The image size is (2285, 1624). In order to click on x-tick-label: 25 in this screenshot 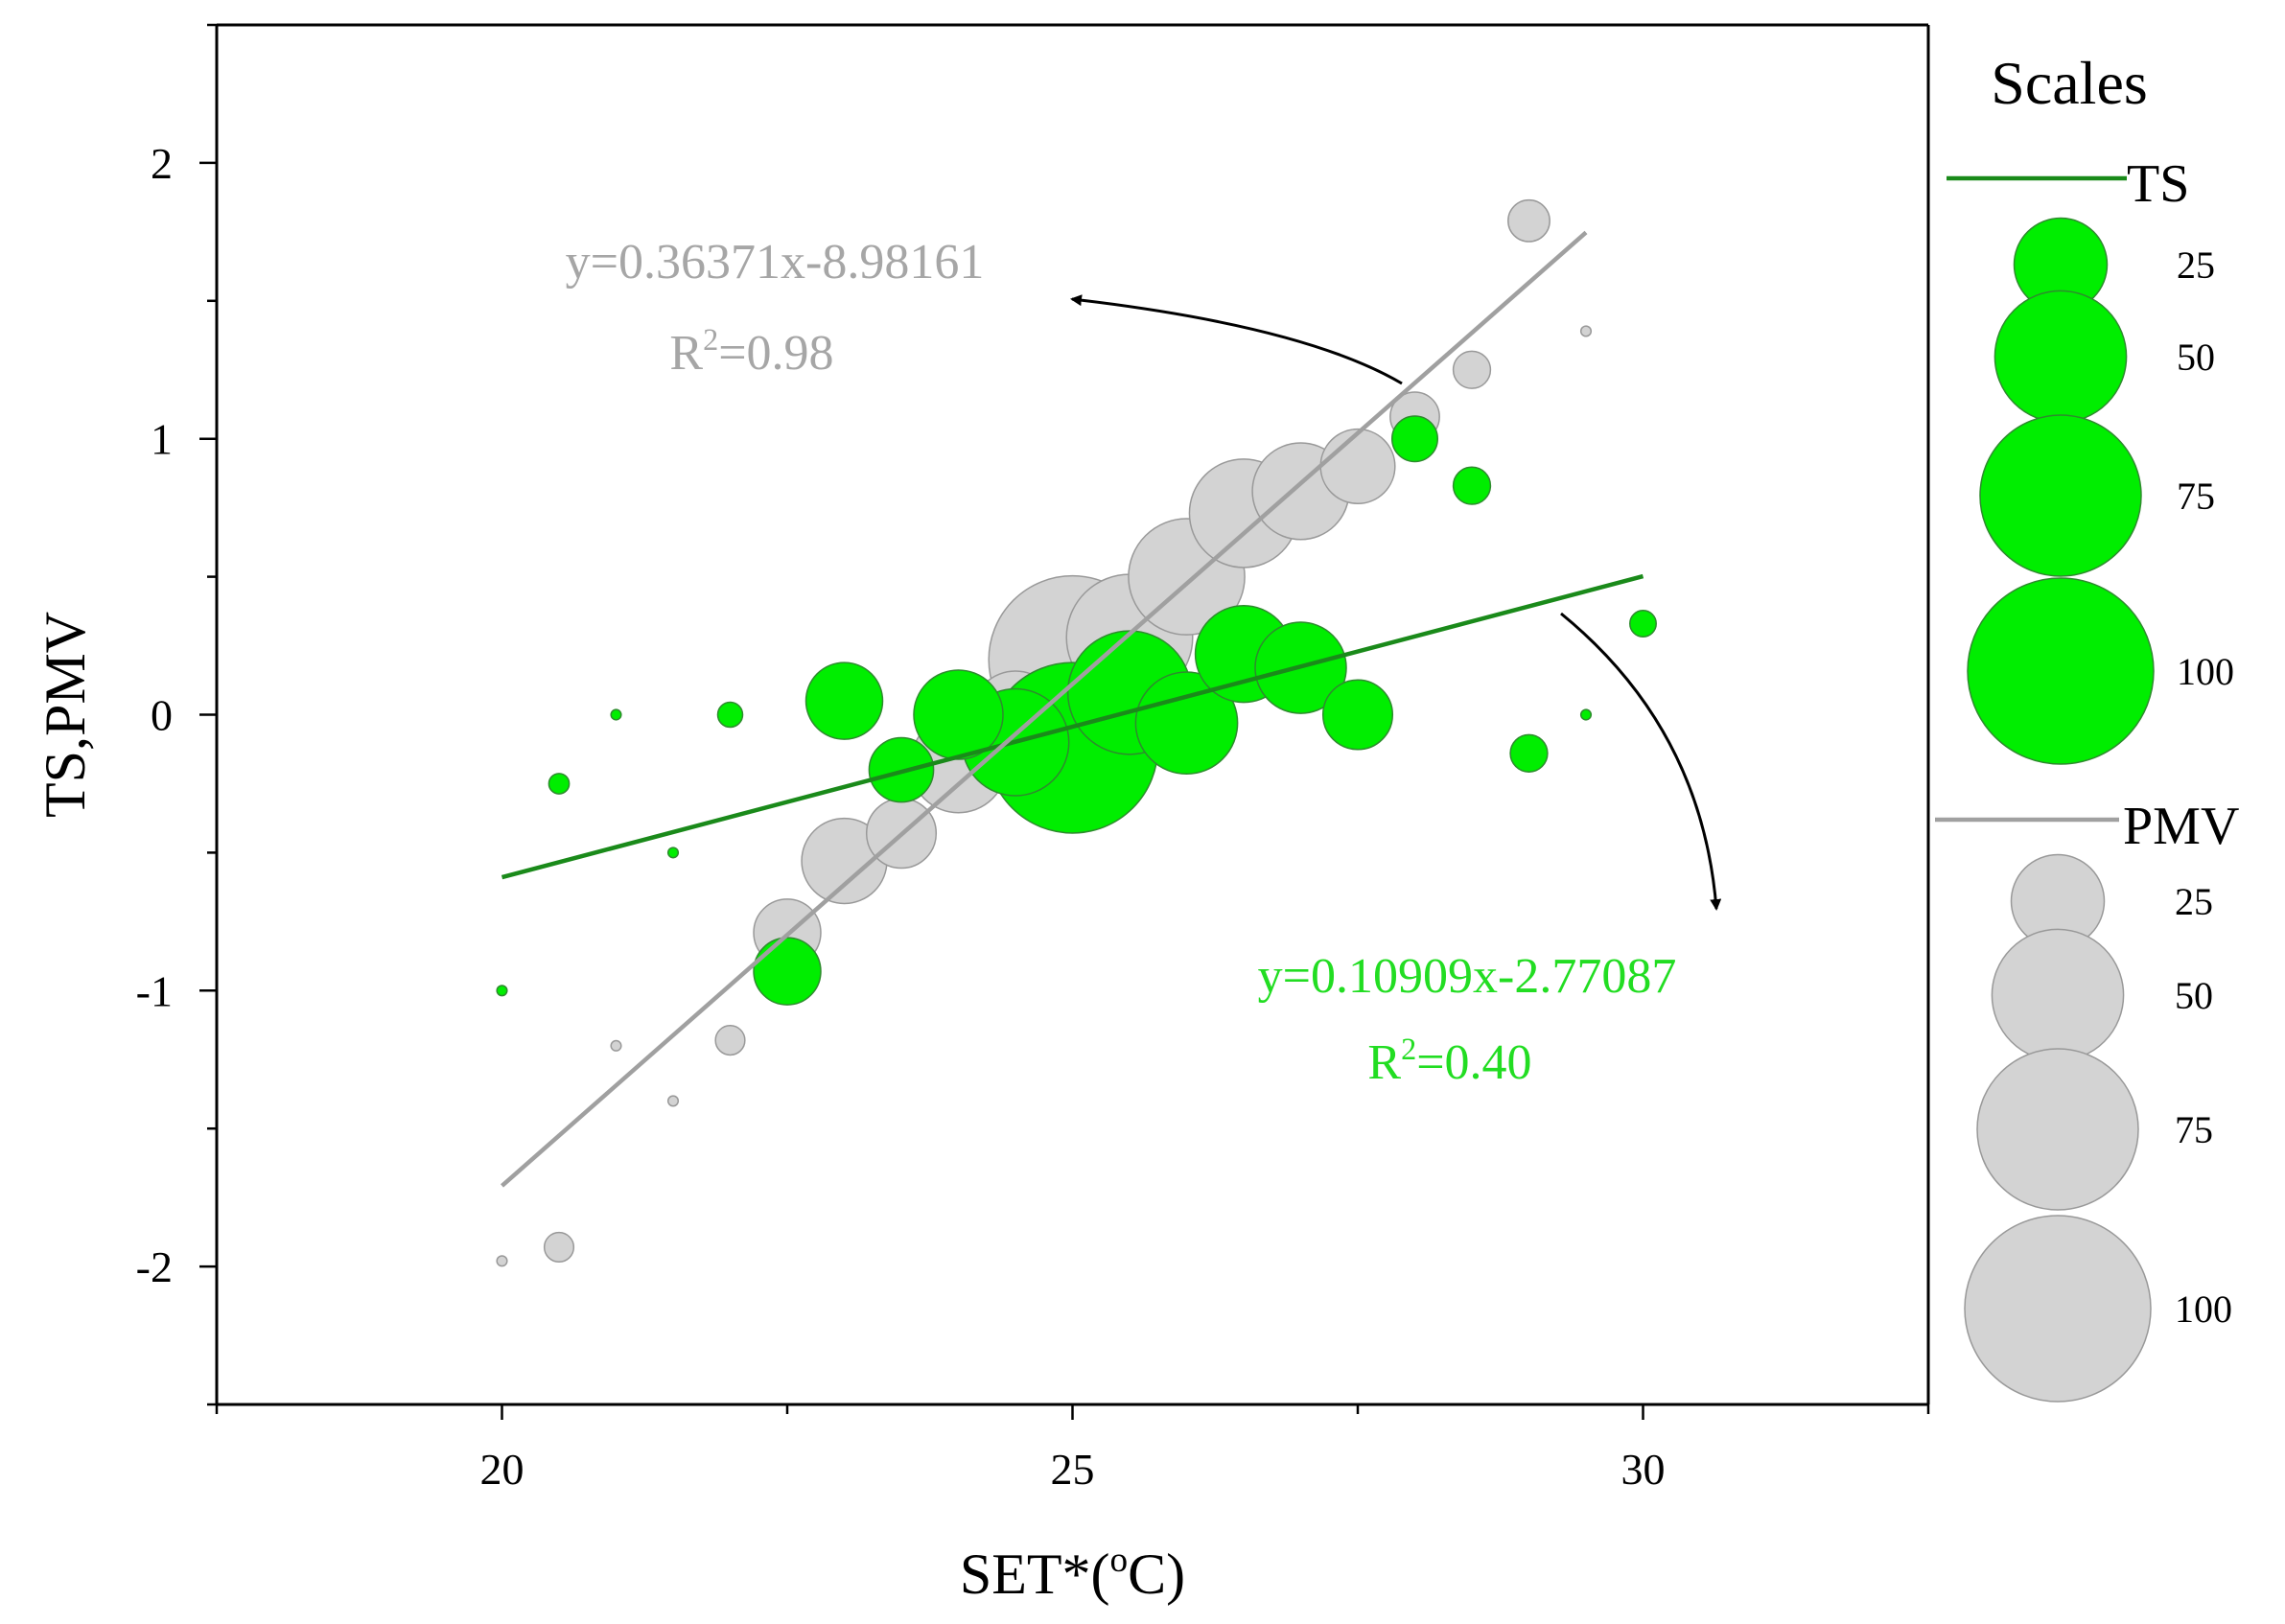, I will do `click(1073, 1469)`.